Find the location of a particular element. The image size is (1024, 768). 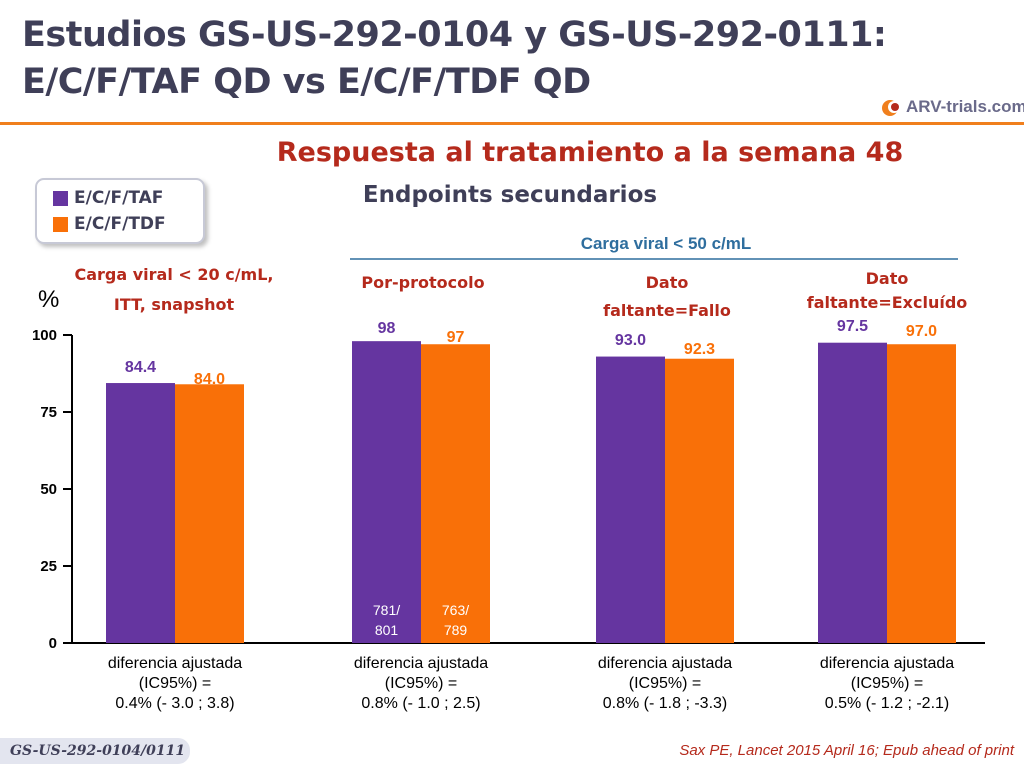

data-label: 84.4 is located at coordinates (140, 367).